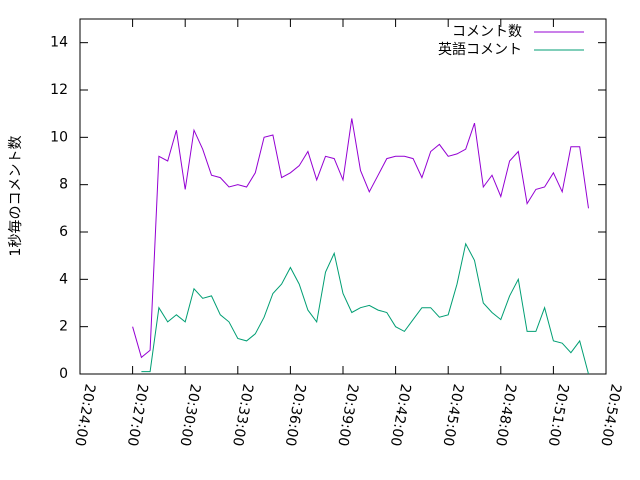 This screenshot has width=640, height=480. I want to click on y-tick-label: 14, so click(59, 43).